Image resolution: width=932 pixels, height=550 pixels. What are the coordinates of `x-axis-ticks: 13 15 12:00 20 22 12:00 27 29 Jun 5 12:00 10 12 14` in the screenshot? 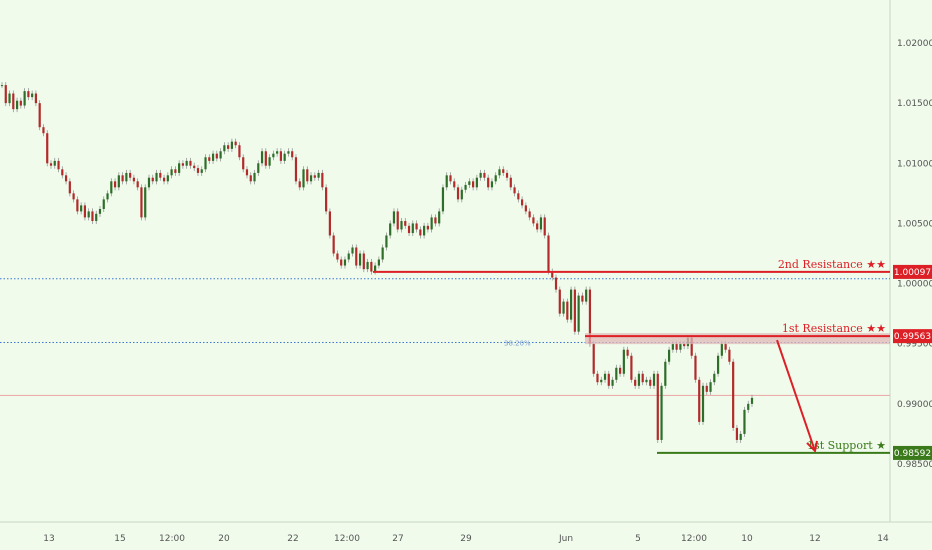 It's located at (466, 539).